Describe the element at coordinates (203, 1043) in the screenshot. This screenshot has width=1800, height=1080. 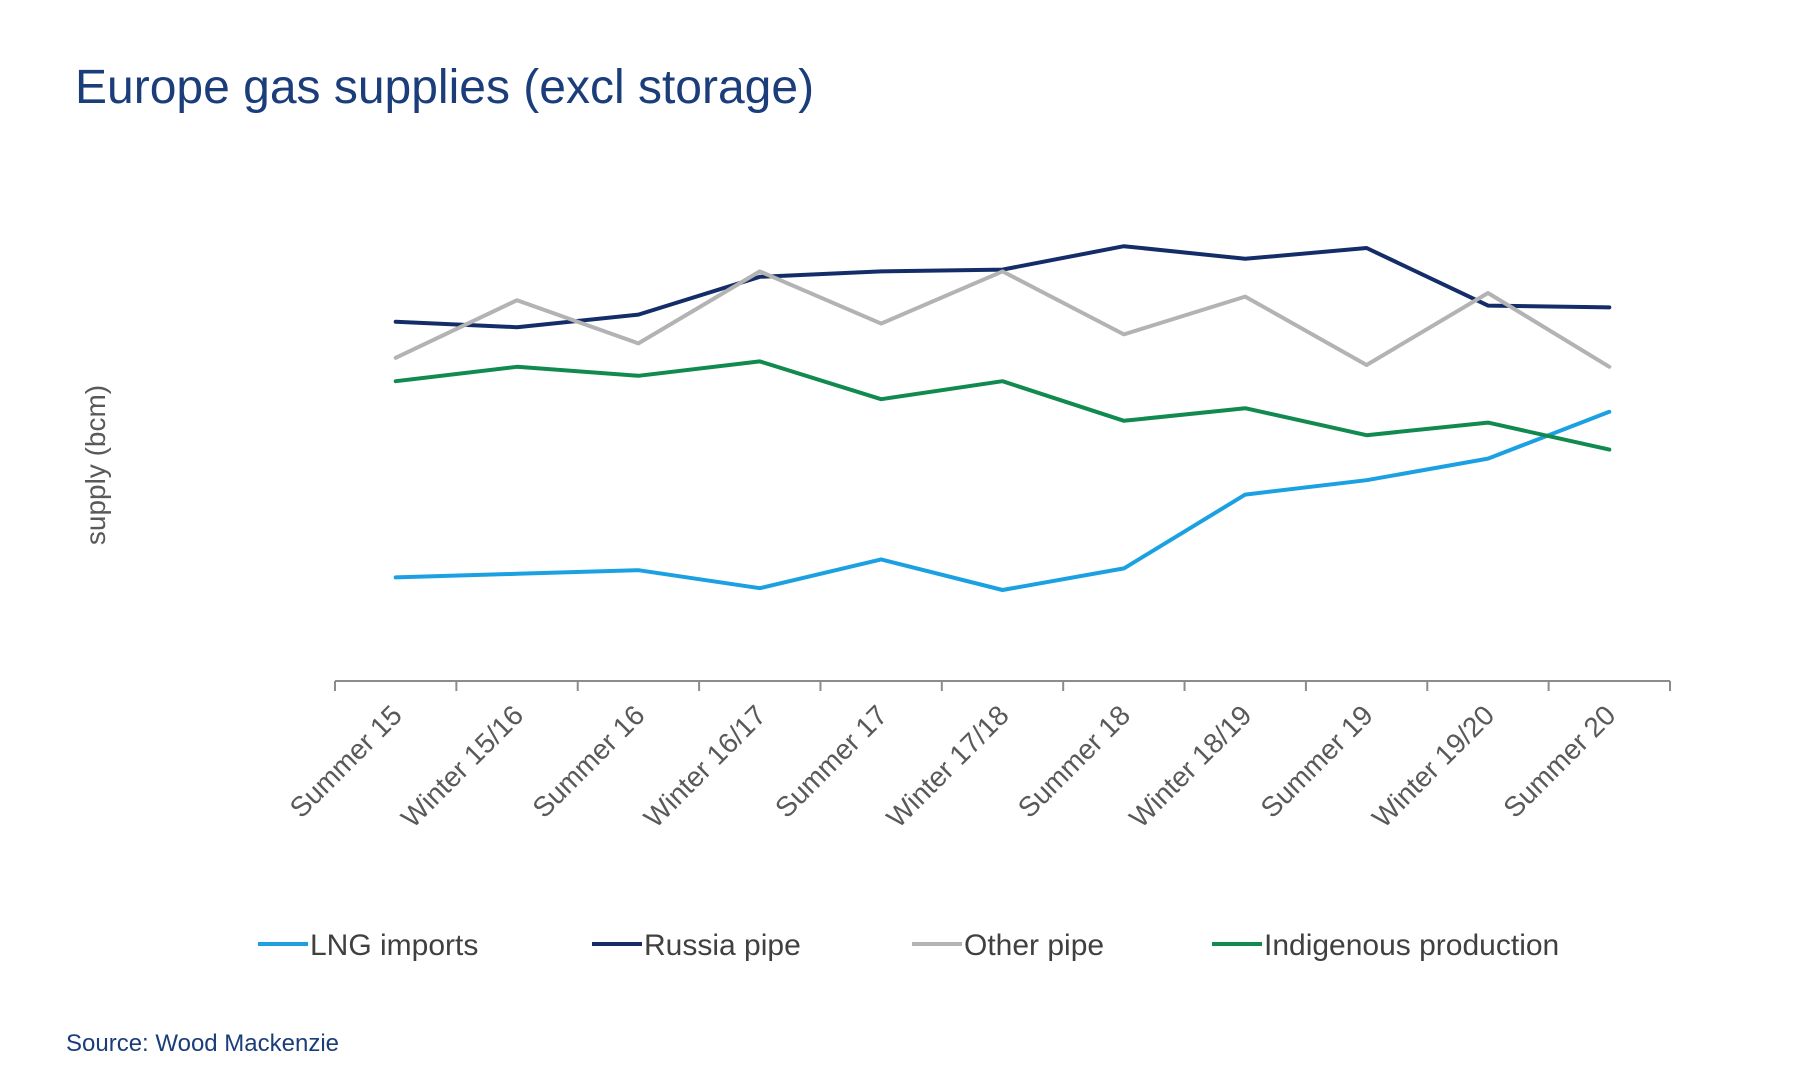
I see `source-note: Source: Wood Mackenzie` at that location.